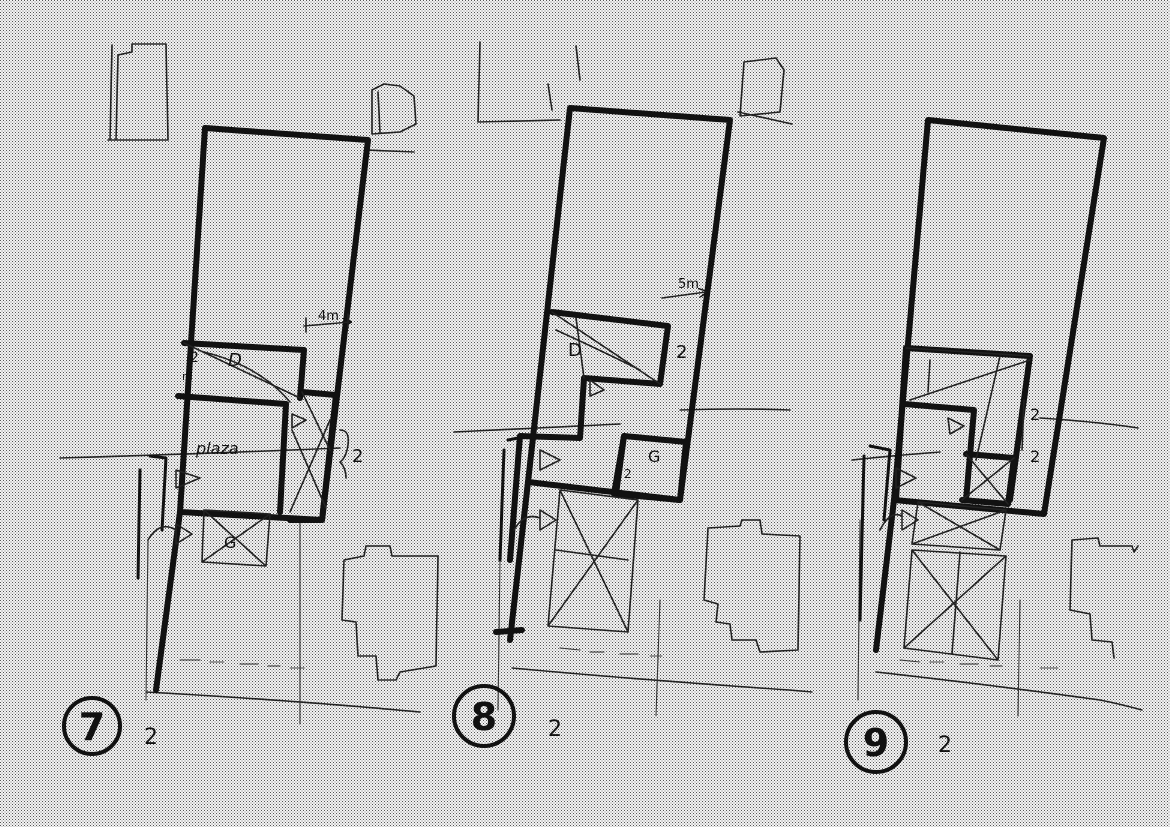 Image resolution: width=1170 pixels, height=827 pixels. Describe the element at coordinates (899, 520) in the screenshot. I see `entry-arrow-9b` at that location.